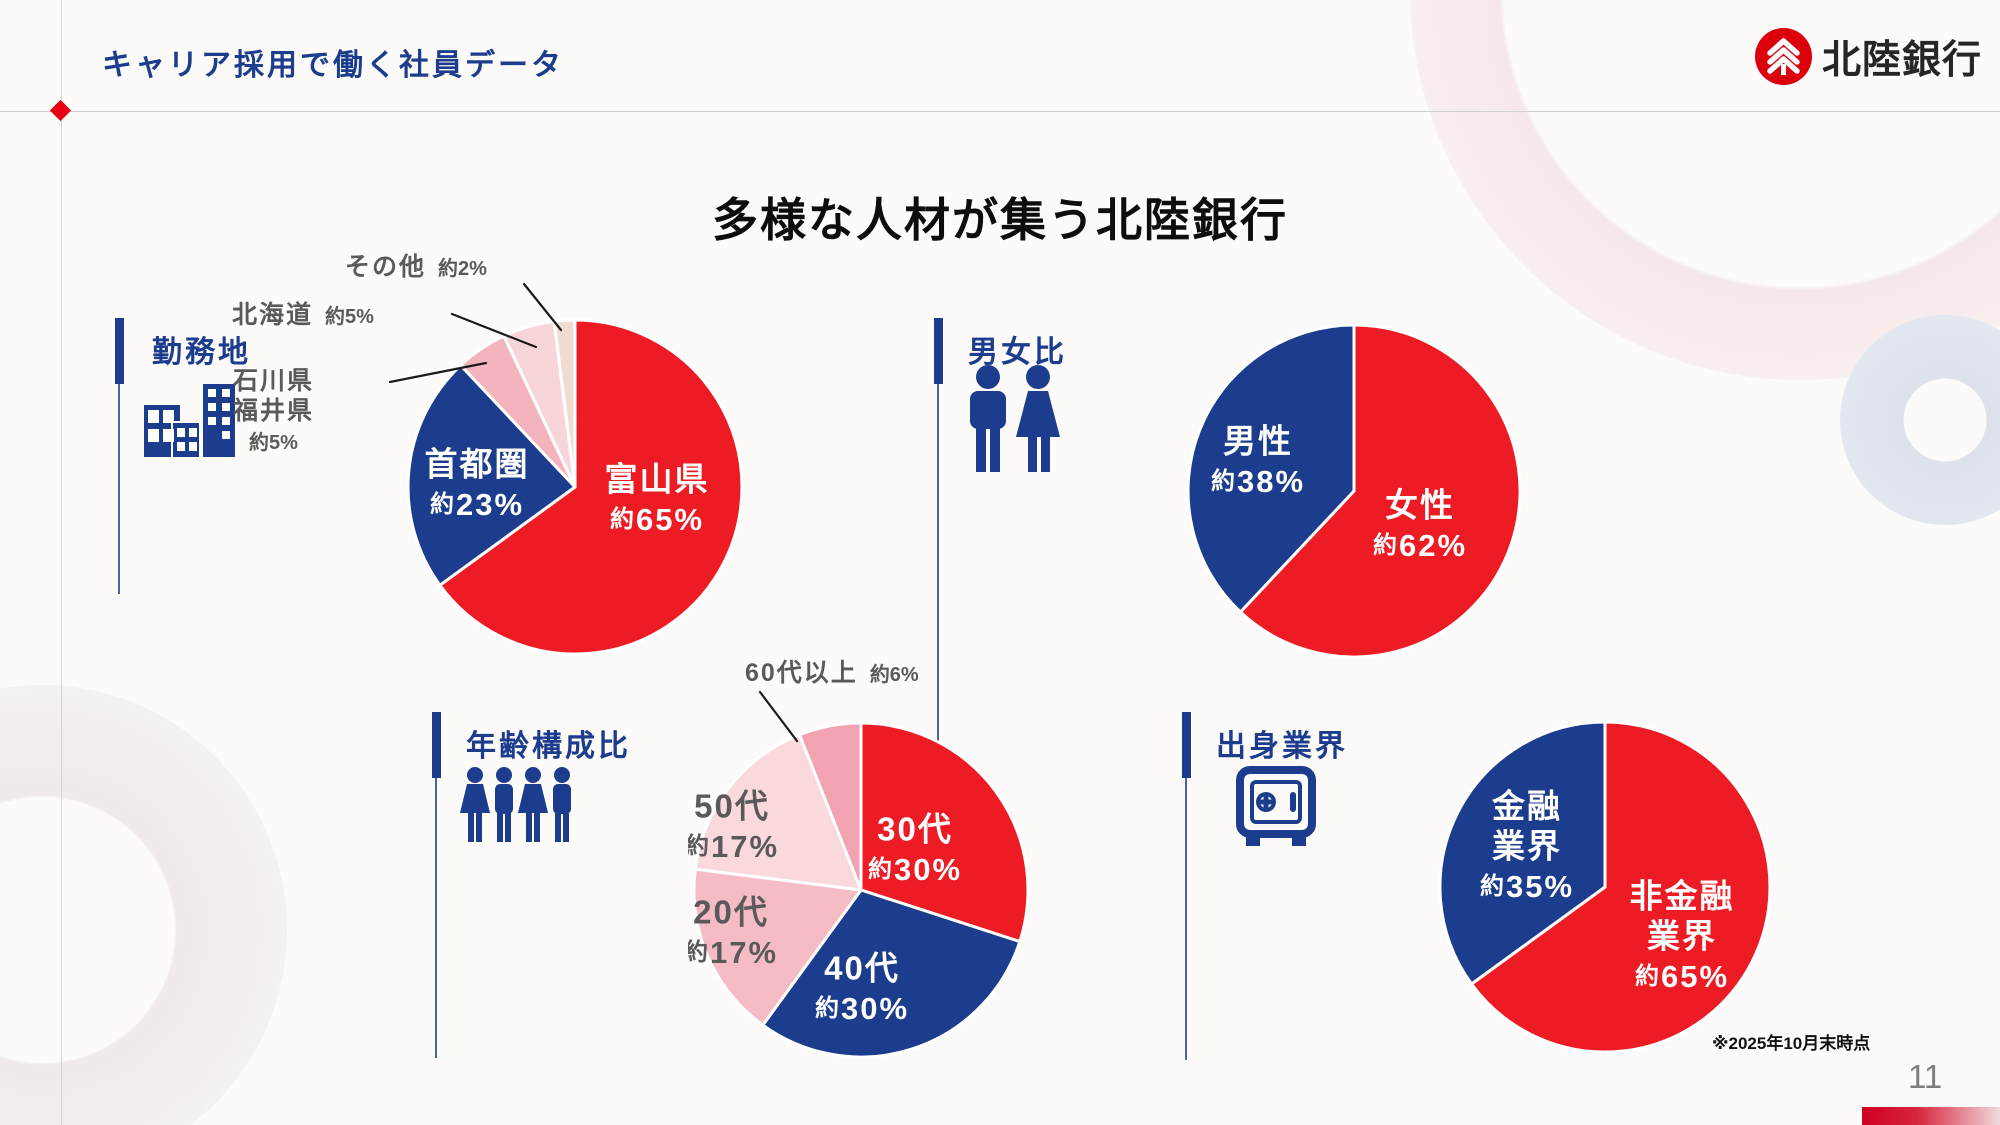 The width and height of the screenshot is (2000, 1125). Describe the element at coordinates (1783, 56) in the screenshot. I see `bank-logo-icon` at that location.